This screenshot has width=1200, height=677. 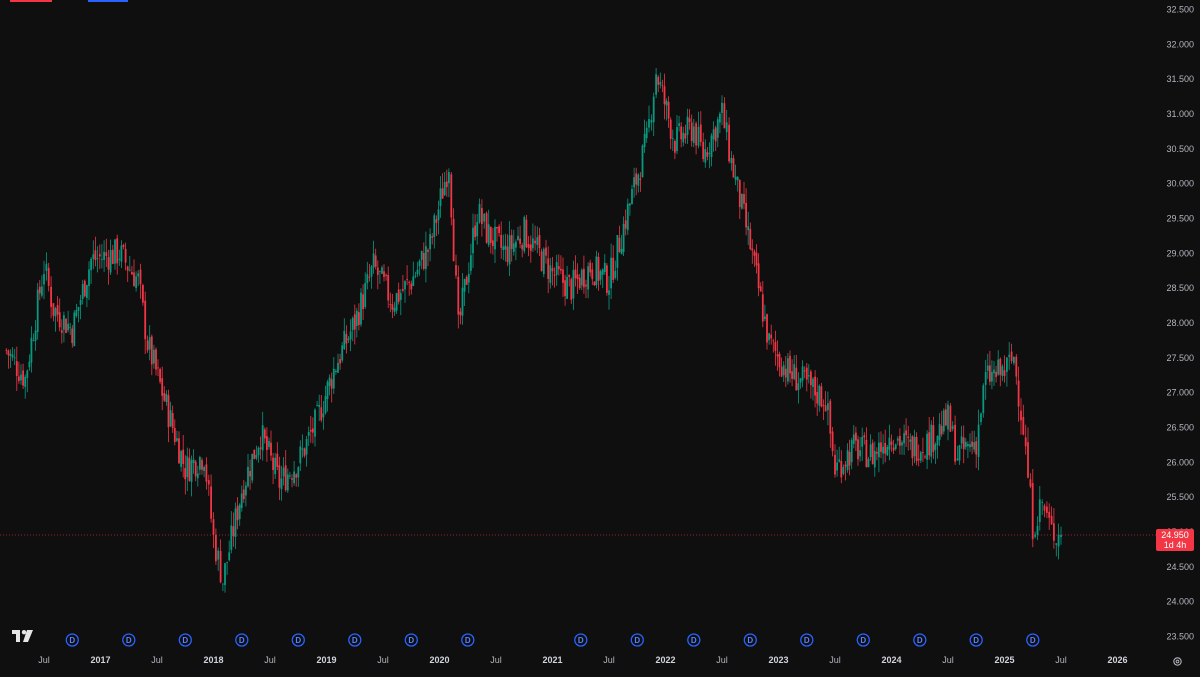 What do you see at coordinates (891, 660) in the screenshot?
I see `x-tick-label: 2024` at bounding box center [891, 660].